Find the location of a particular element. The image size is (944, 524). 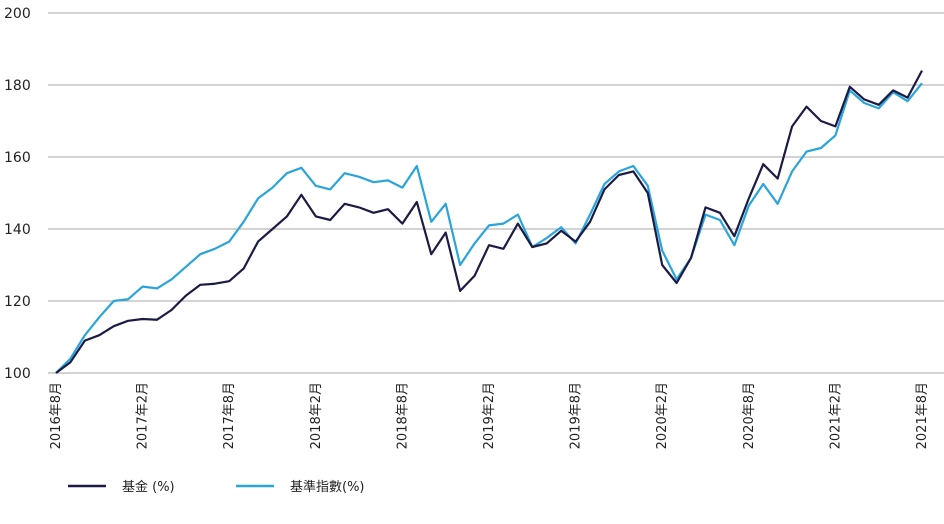

legend: 基金 (%) 基準指數(%) is located at coordinates (216, 487).